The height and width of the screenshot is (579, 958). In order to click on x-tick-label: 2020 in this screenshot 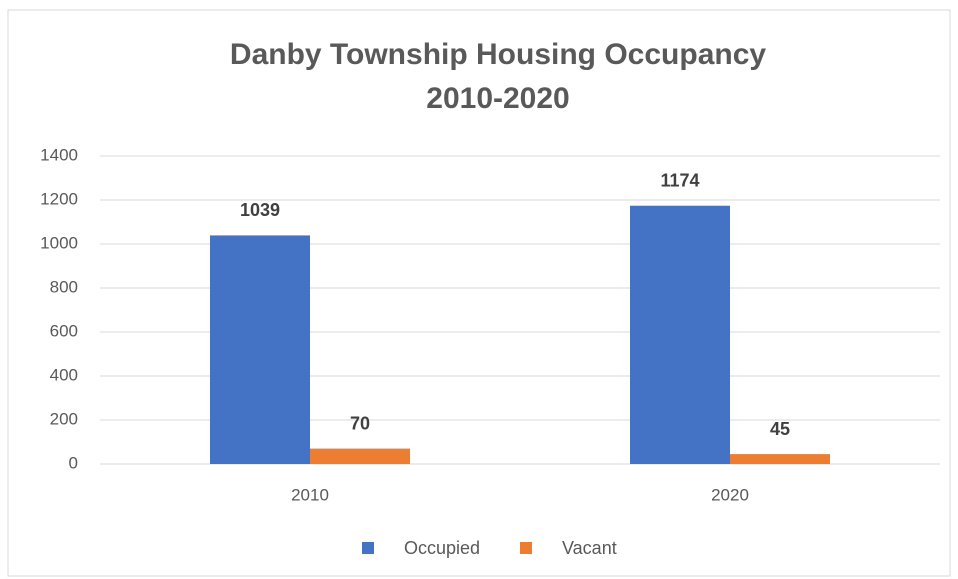, I will do `click(730, 494)`.